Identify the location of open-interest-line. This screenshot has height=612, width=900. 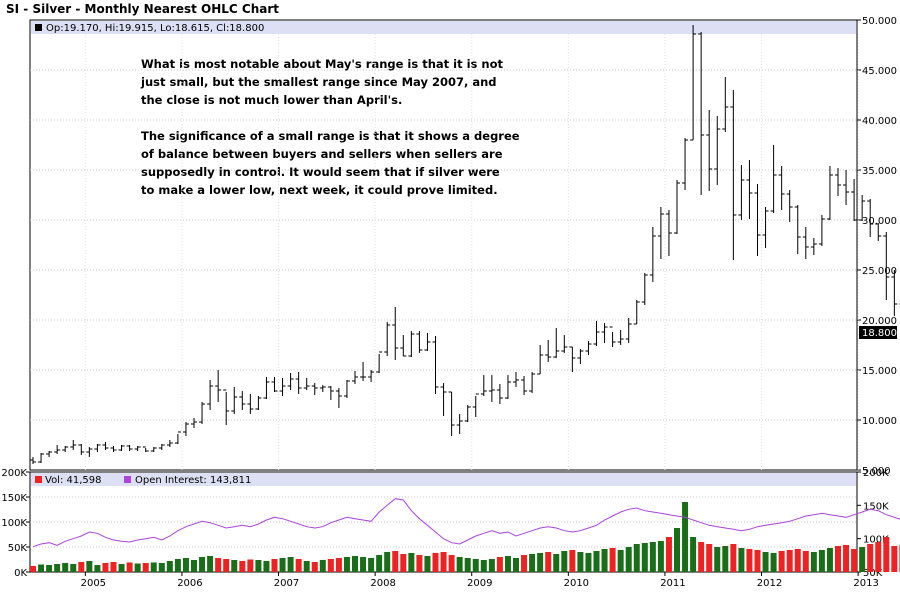
(466, 523).